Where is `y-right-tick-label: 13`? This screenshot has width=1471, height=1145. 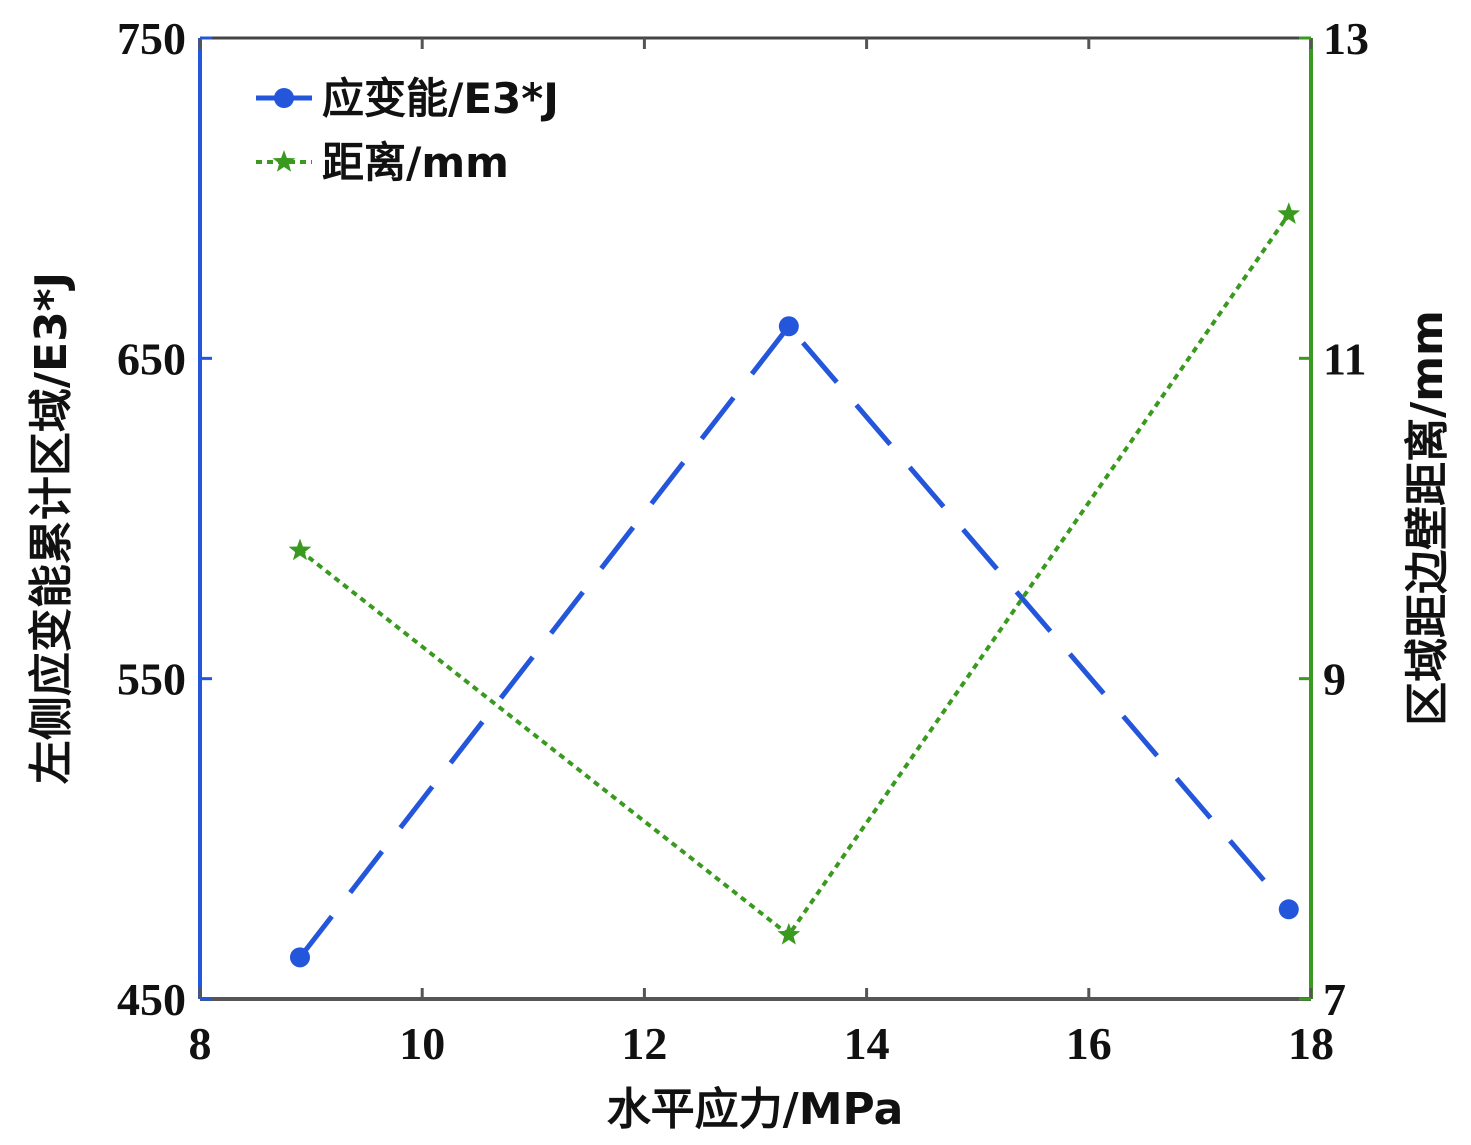
y-right-tick-label: 13 is located at coordinates (1346, 38).